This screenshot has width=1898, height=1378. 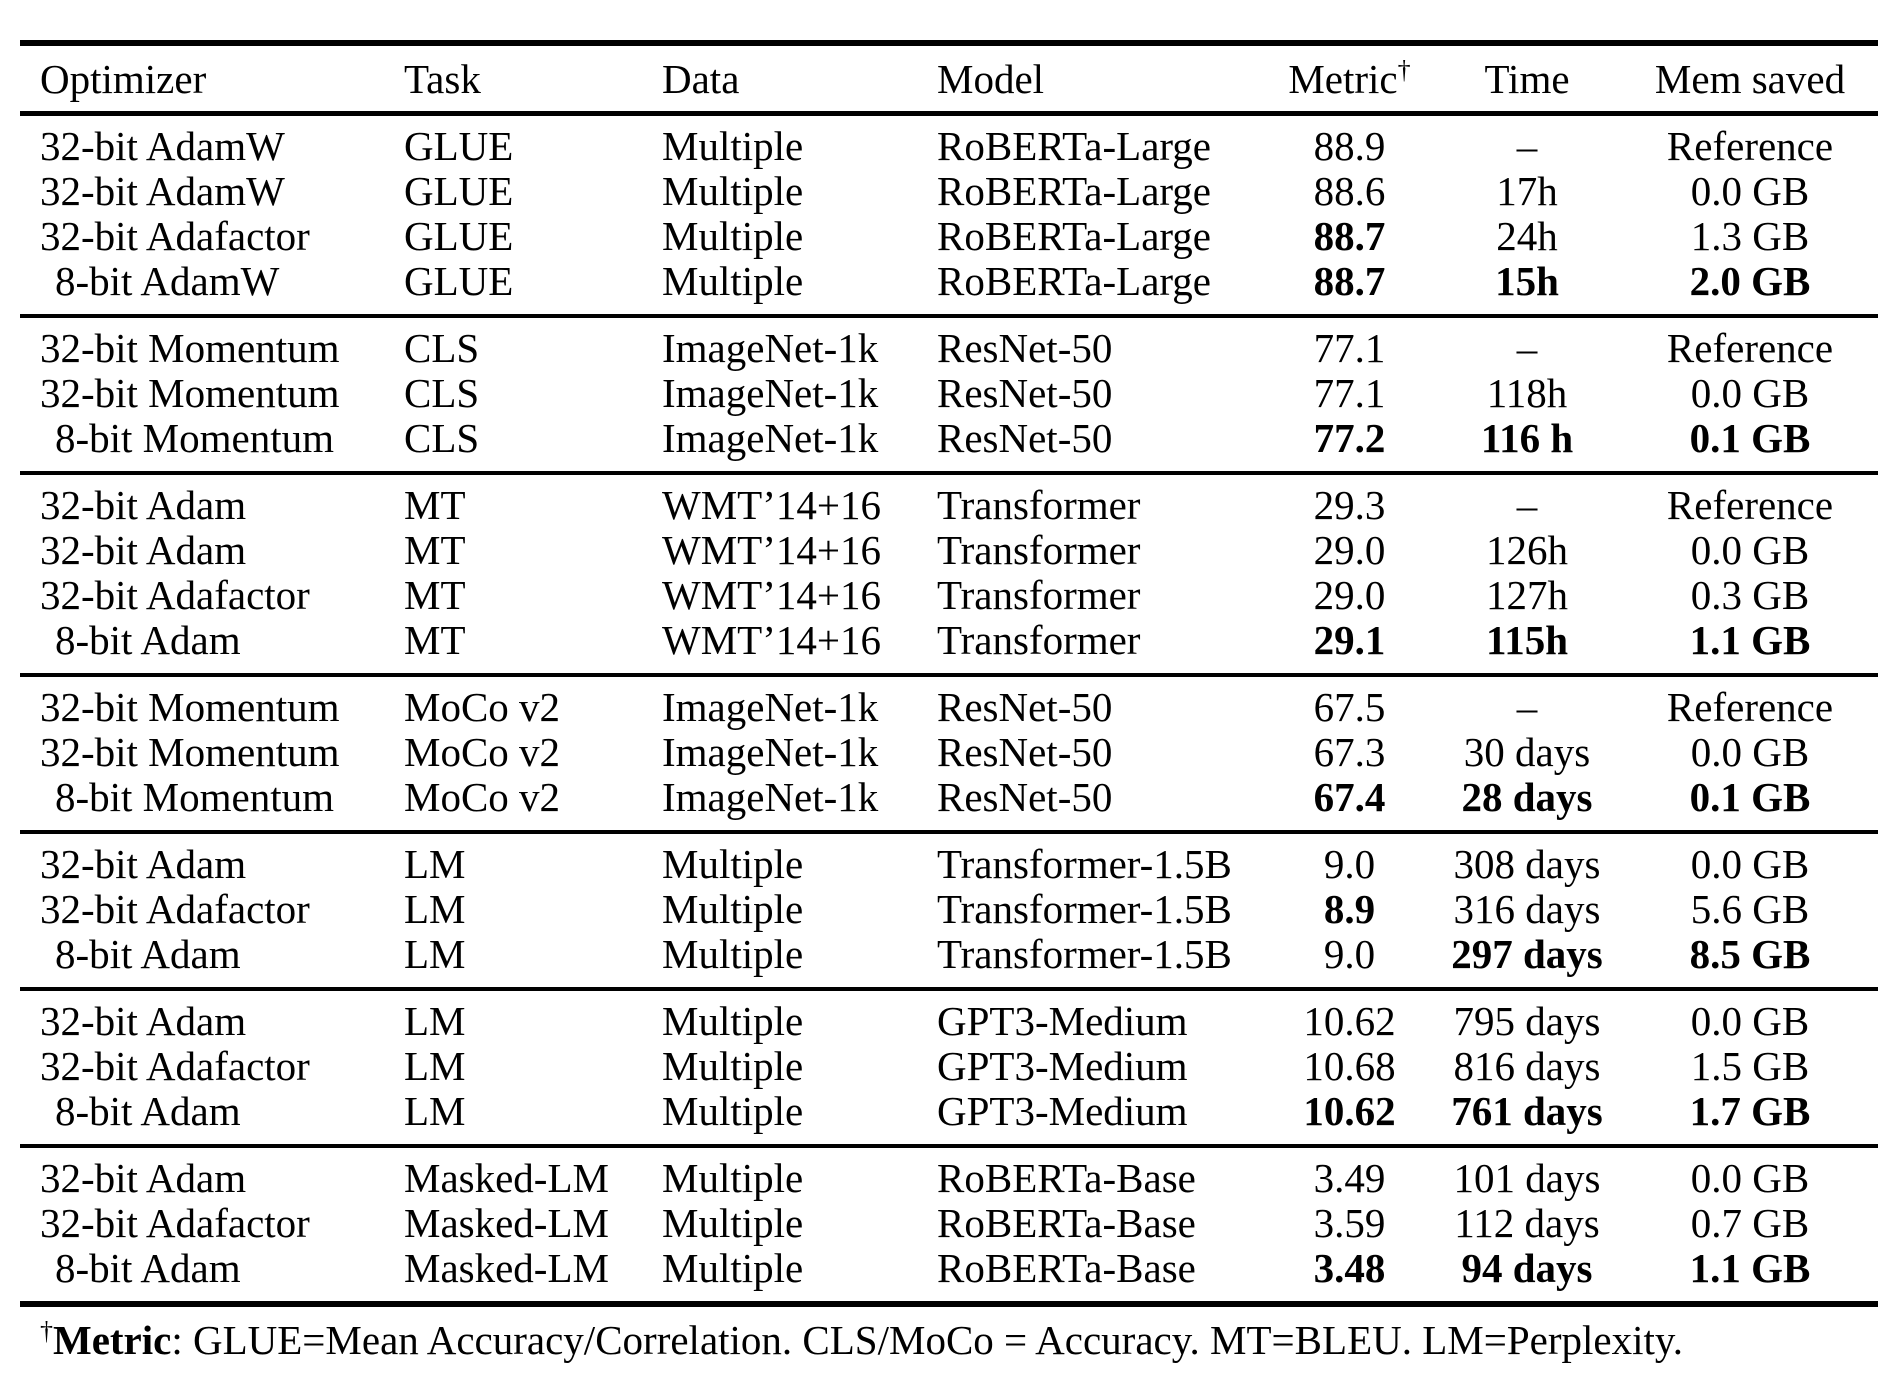 What do you see at coordinates (1527, 236) in the screenshot?
I see `cell-time: 24h` at bounding box center [1527, 236].